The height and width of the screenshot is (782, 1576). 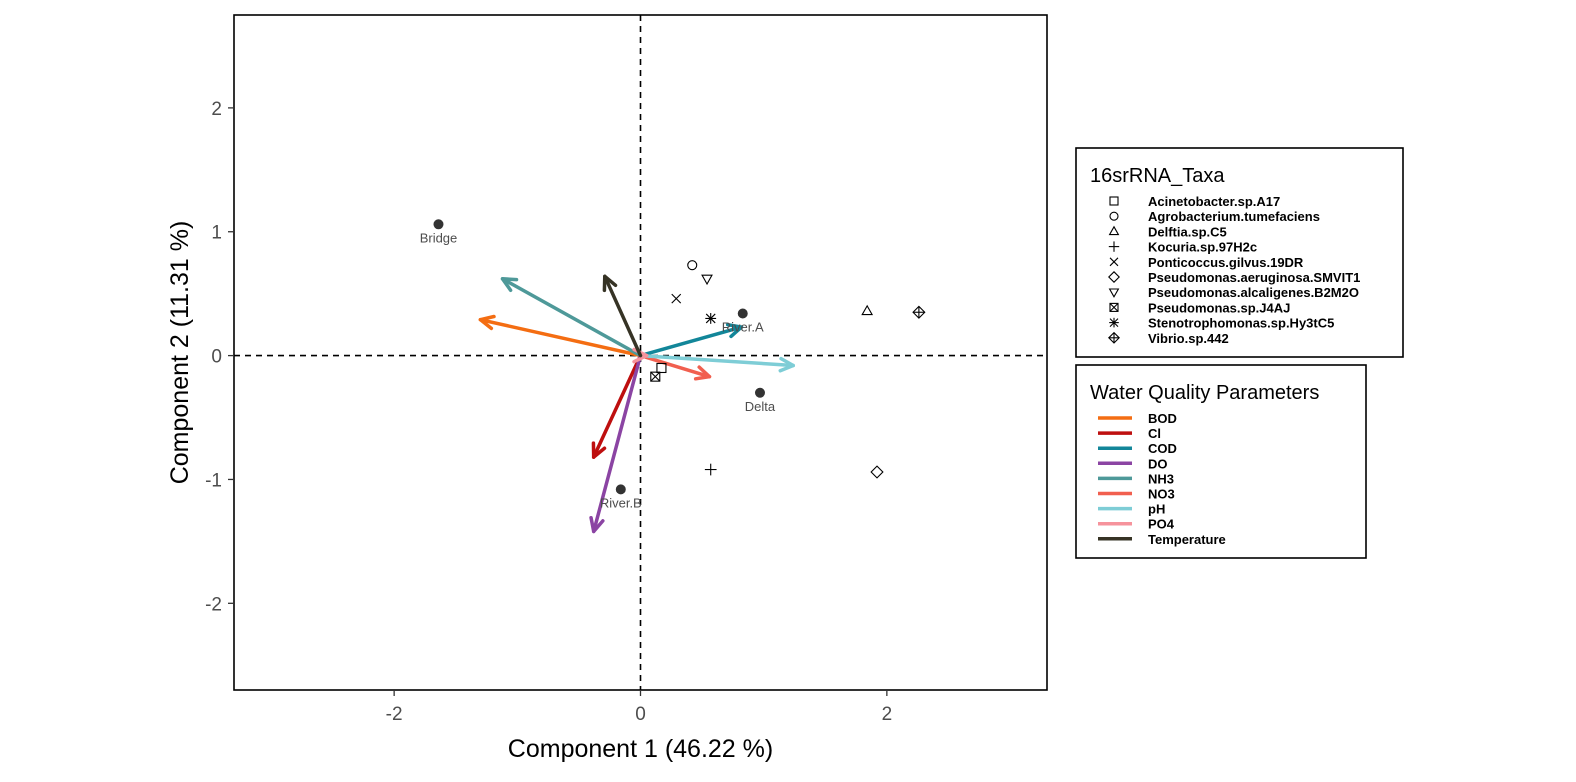 I want to click on taxa-point-agrobacterium-tumefaciens, so click(x=692, y=265).